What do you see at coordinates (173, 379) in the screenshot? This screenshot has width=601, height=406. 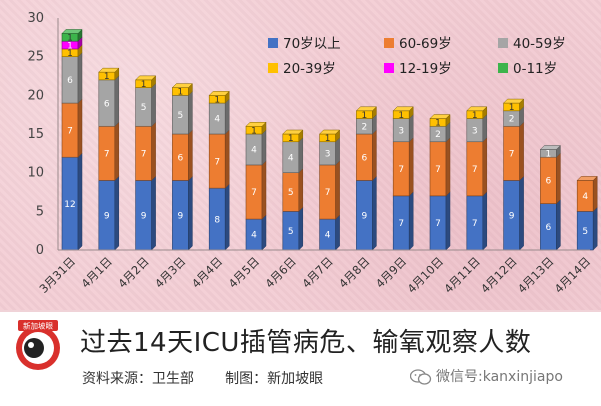 I see `source-value: 卫生部` at bounding box center [173, 379].